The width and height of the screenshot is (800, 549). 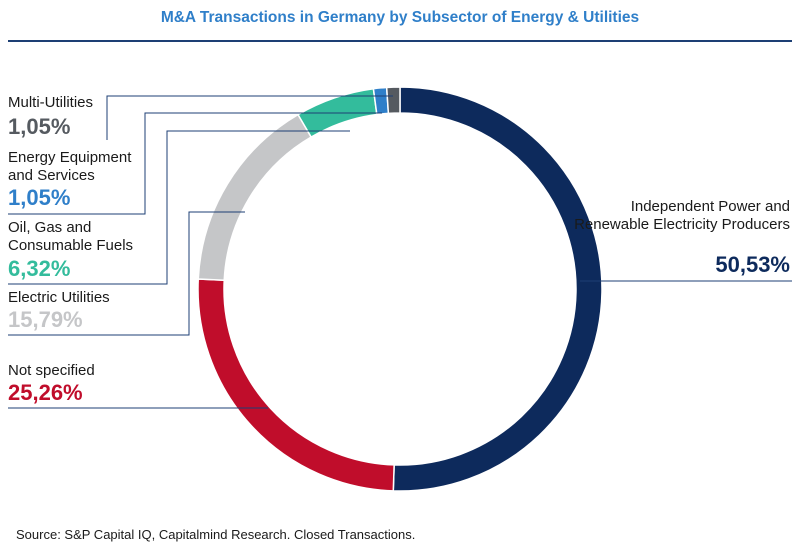 I want to click on data-label-oil-gas: 6,32%, so click(x=39, y=268).